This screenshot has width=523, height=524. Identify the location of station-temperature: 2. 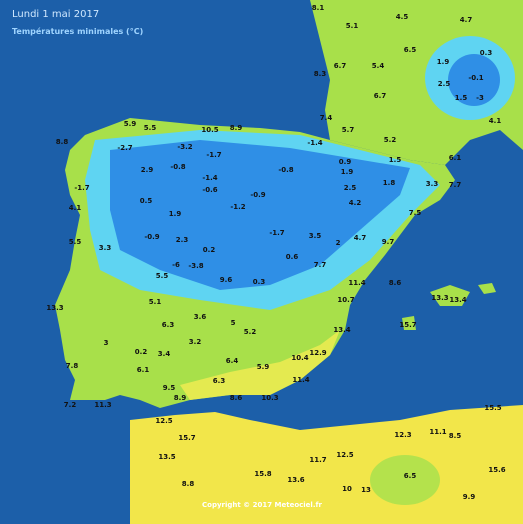
(338, 243).